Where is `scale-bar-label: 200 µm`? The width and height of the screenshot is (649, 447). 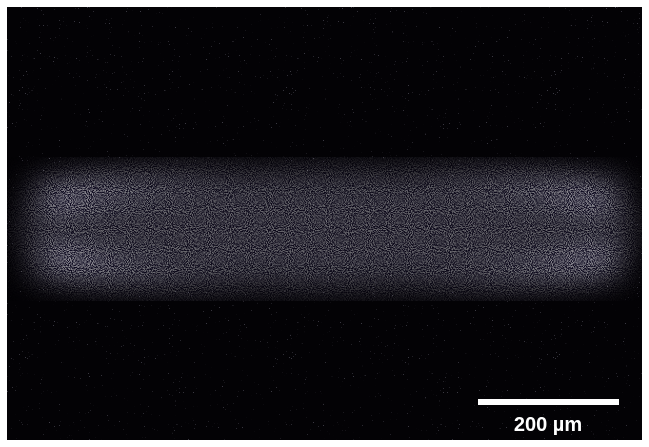 scale-bar-label: 200 µm is located at coordinates (548, 425).